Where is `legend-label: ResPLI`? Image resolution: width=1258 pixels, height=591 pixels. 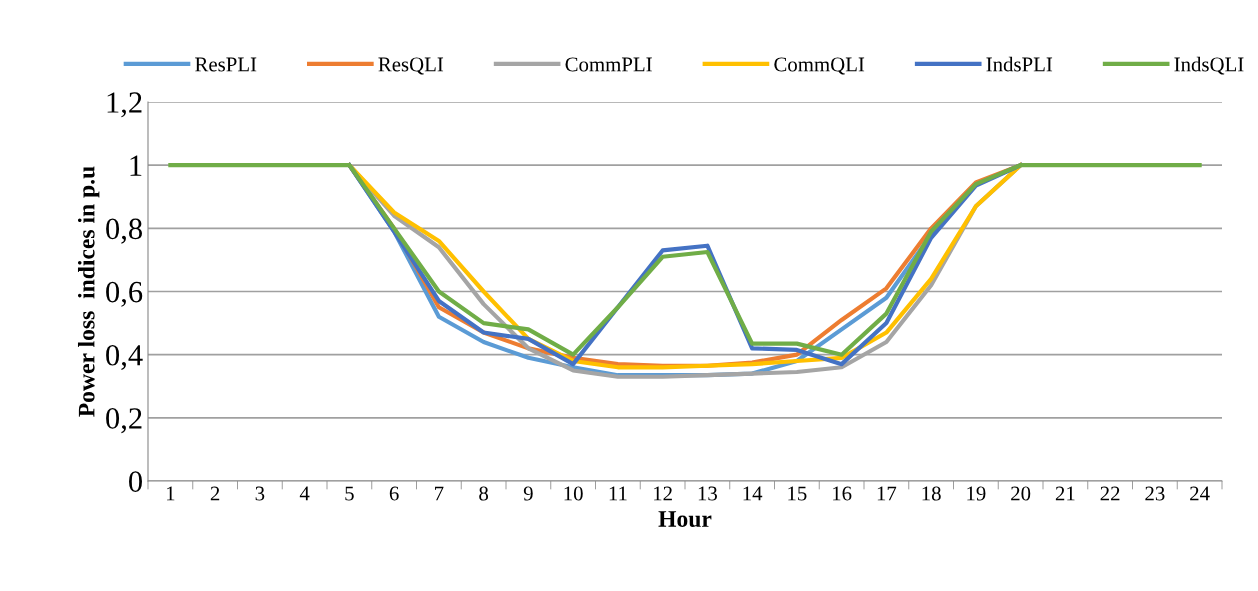 legend-label: ResPLI is located at coordinates (226, 64).